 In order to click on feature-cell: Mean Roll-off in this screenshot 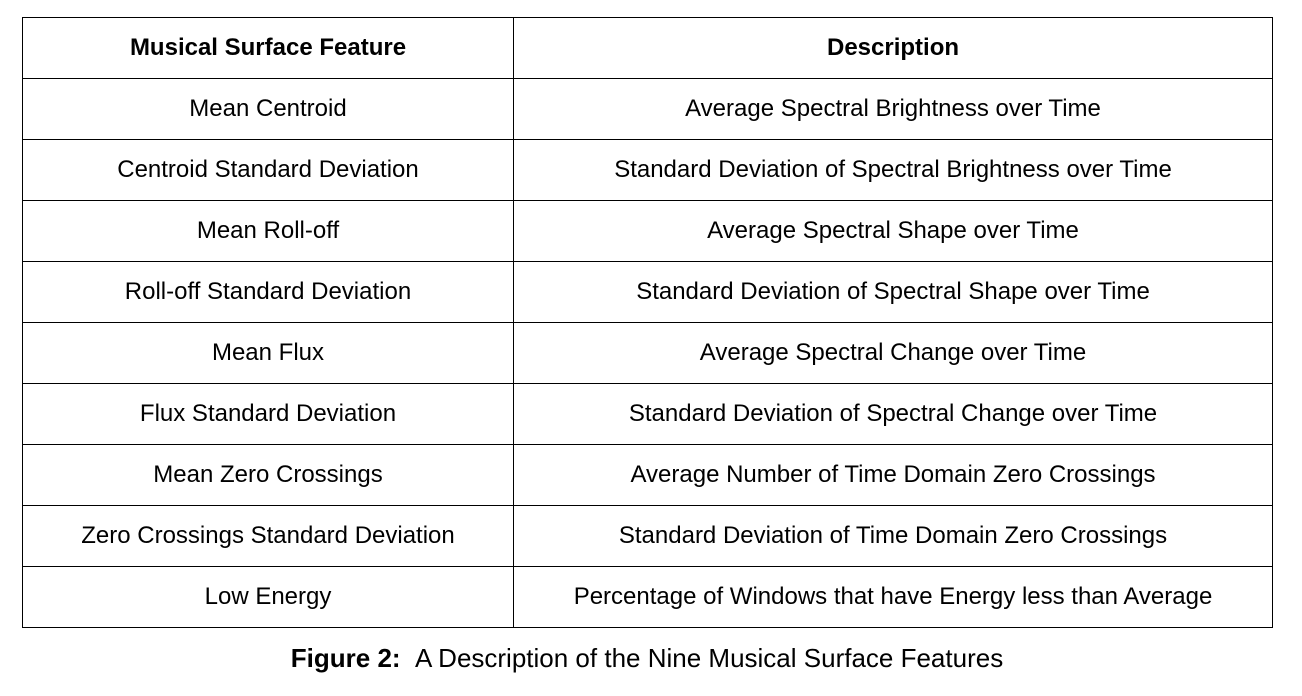, I will do `click(268, 231)`.